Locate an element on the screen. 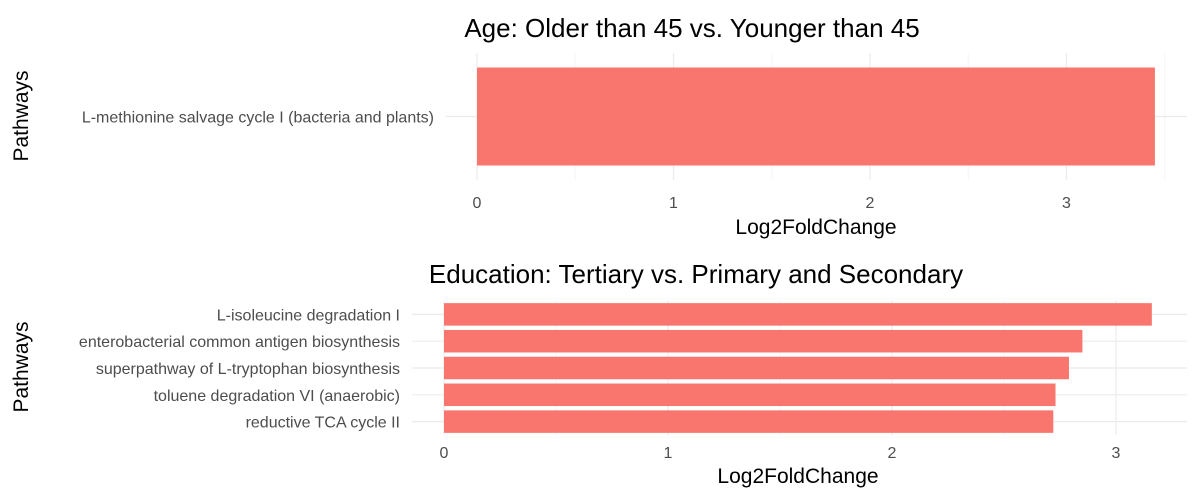 The height and width of the screenshot is (500, 1200). chart-title-age: Age: Older than 45 vs. Younger than 45 is located at coordinates (691, 28).